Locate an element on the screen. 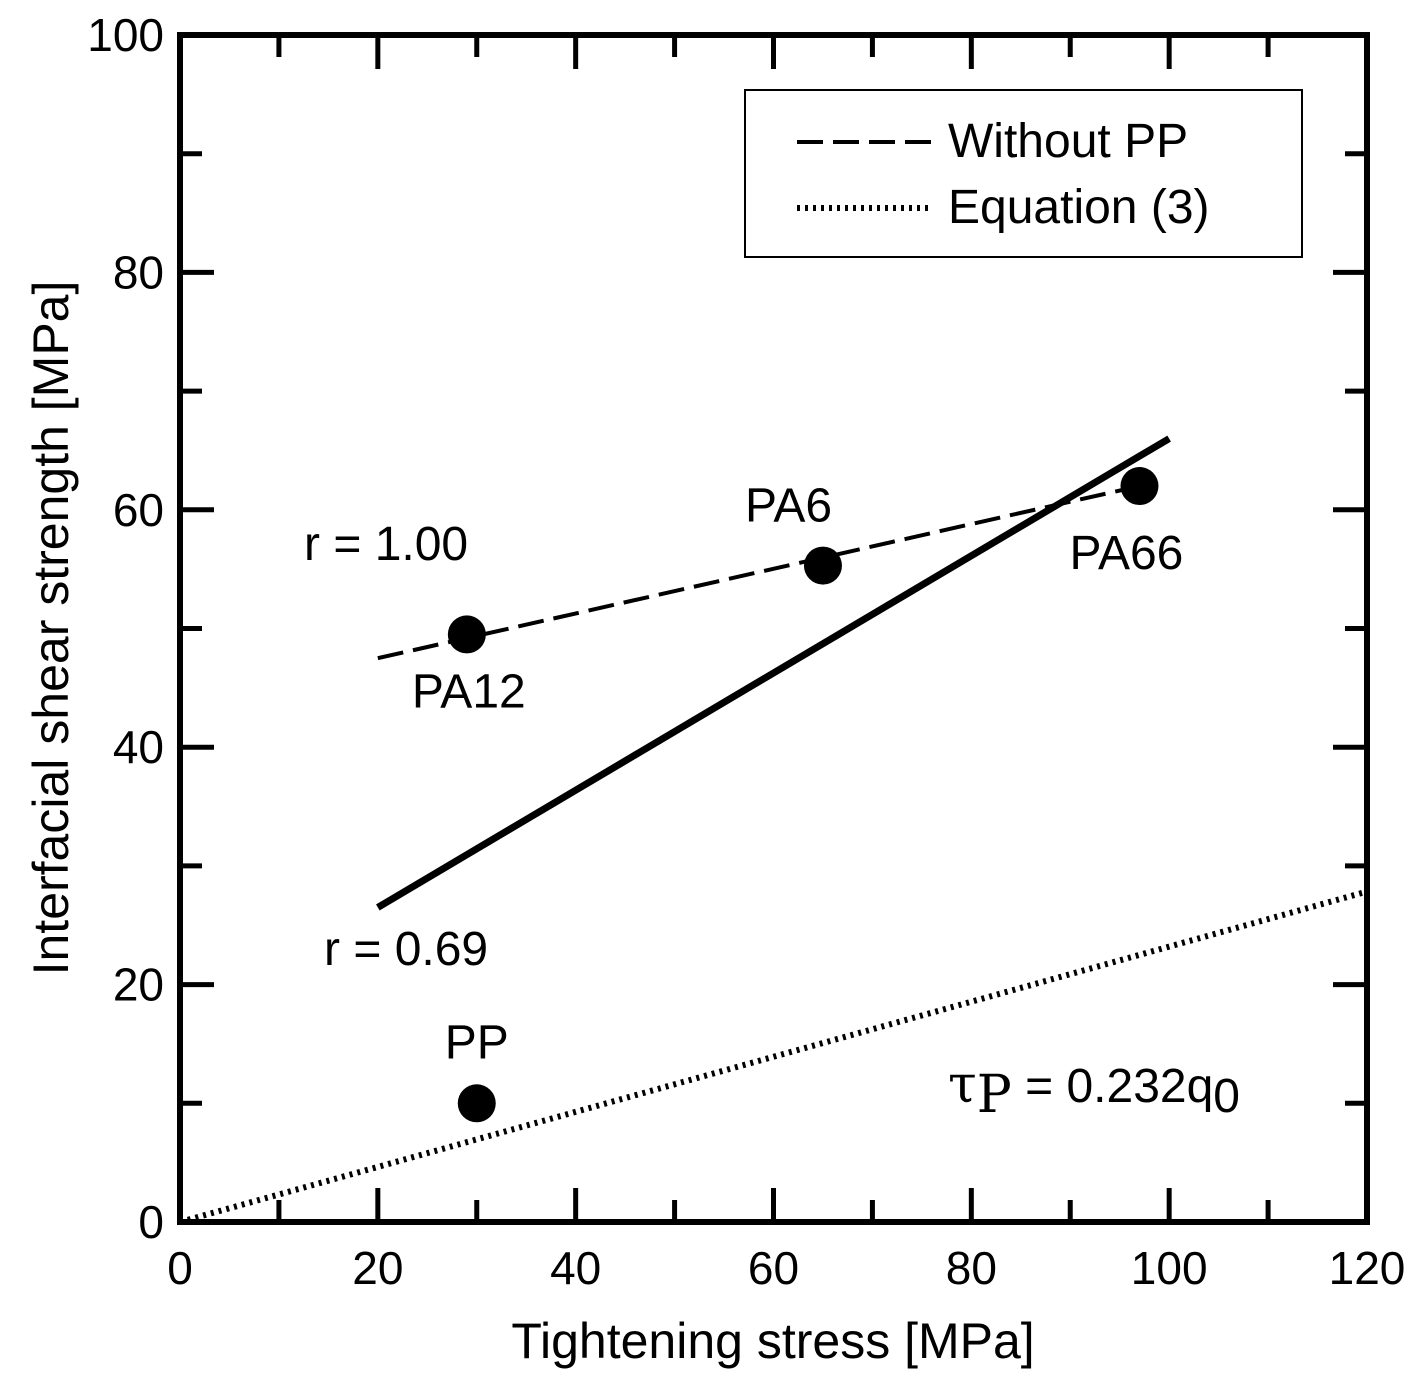 The height and width of the screenshot is (1391, 1423). x-tick-label: 80 is located at coordinates (971, 1268).